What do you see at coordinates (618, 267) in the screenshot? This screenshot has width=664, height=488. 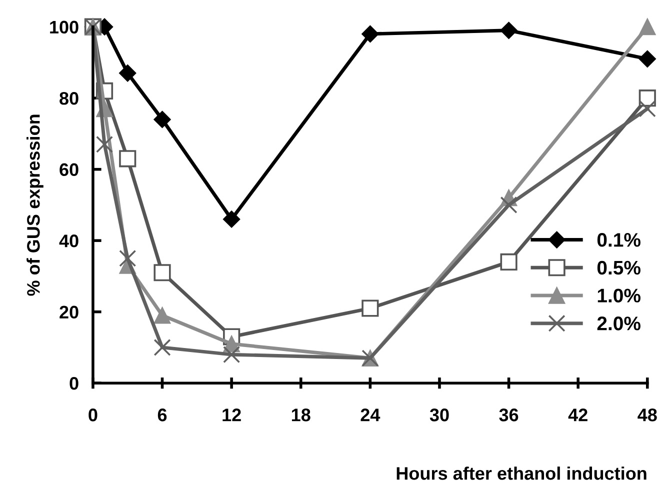 I see `legend-label: 0.5%` at bounding box center [618, 267].